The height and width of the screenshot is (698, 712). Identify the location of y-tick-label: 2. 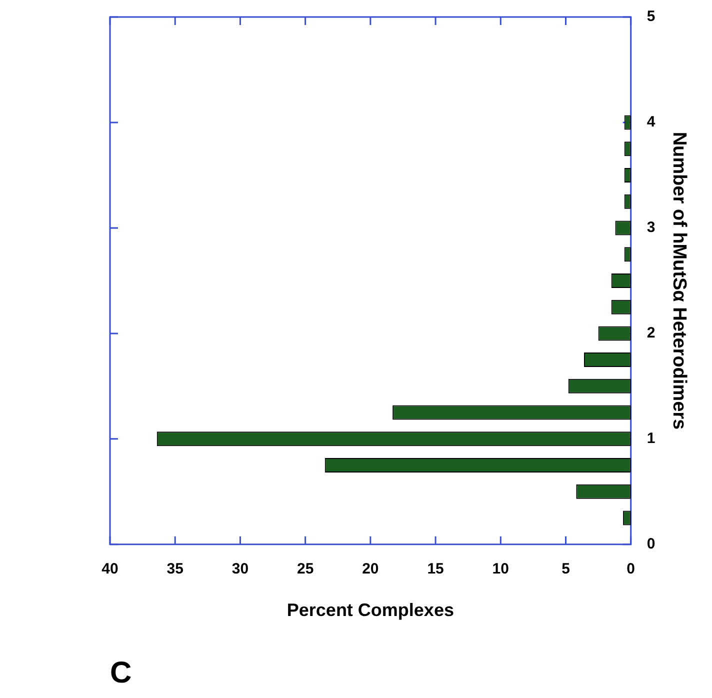
(651, 333).